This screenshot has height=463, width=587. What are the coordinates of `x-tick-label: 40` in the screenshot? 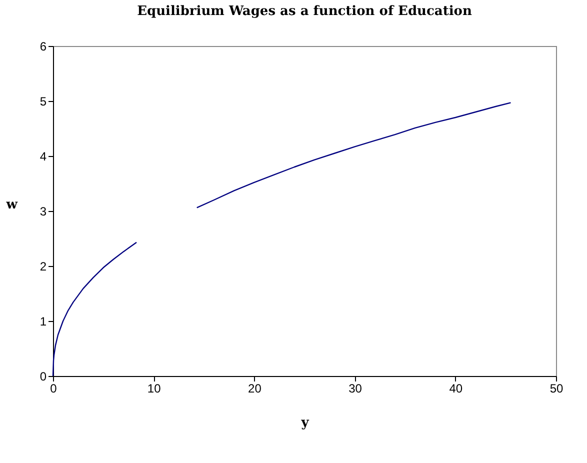 It's located at (456, 389).